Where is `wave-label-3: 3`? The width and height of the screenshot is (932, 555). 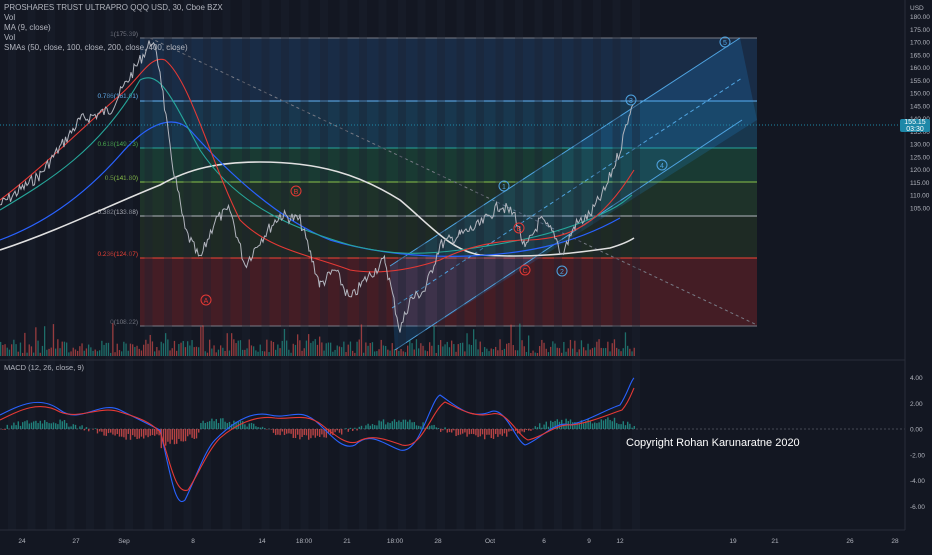 wave-label-3: 3 is located at coordinates (631, 101).